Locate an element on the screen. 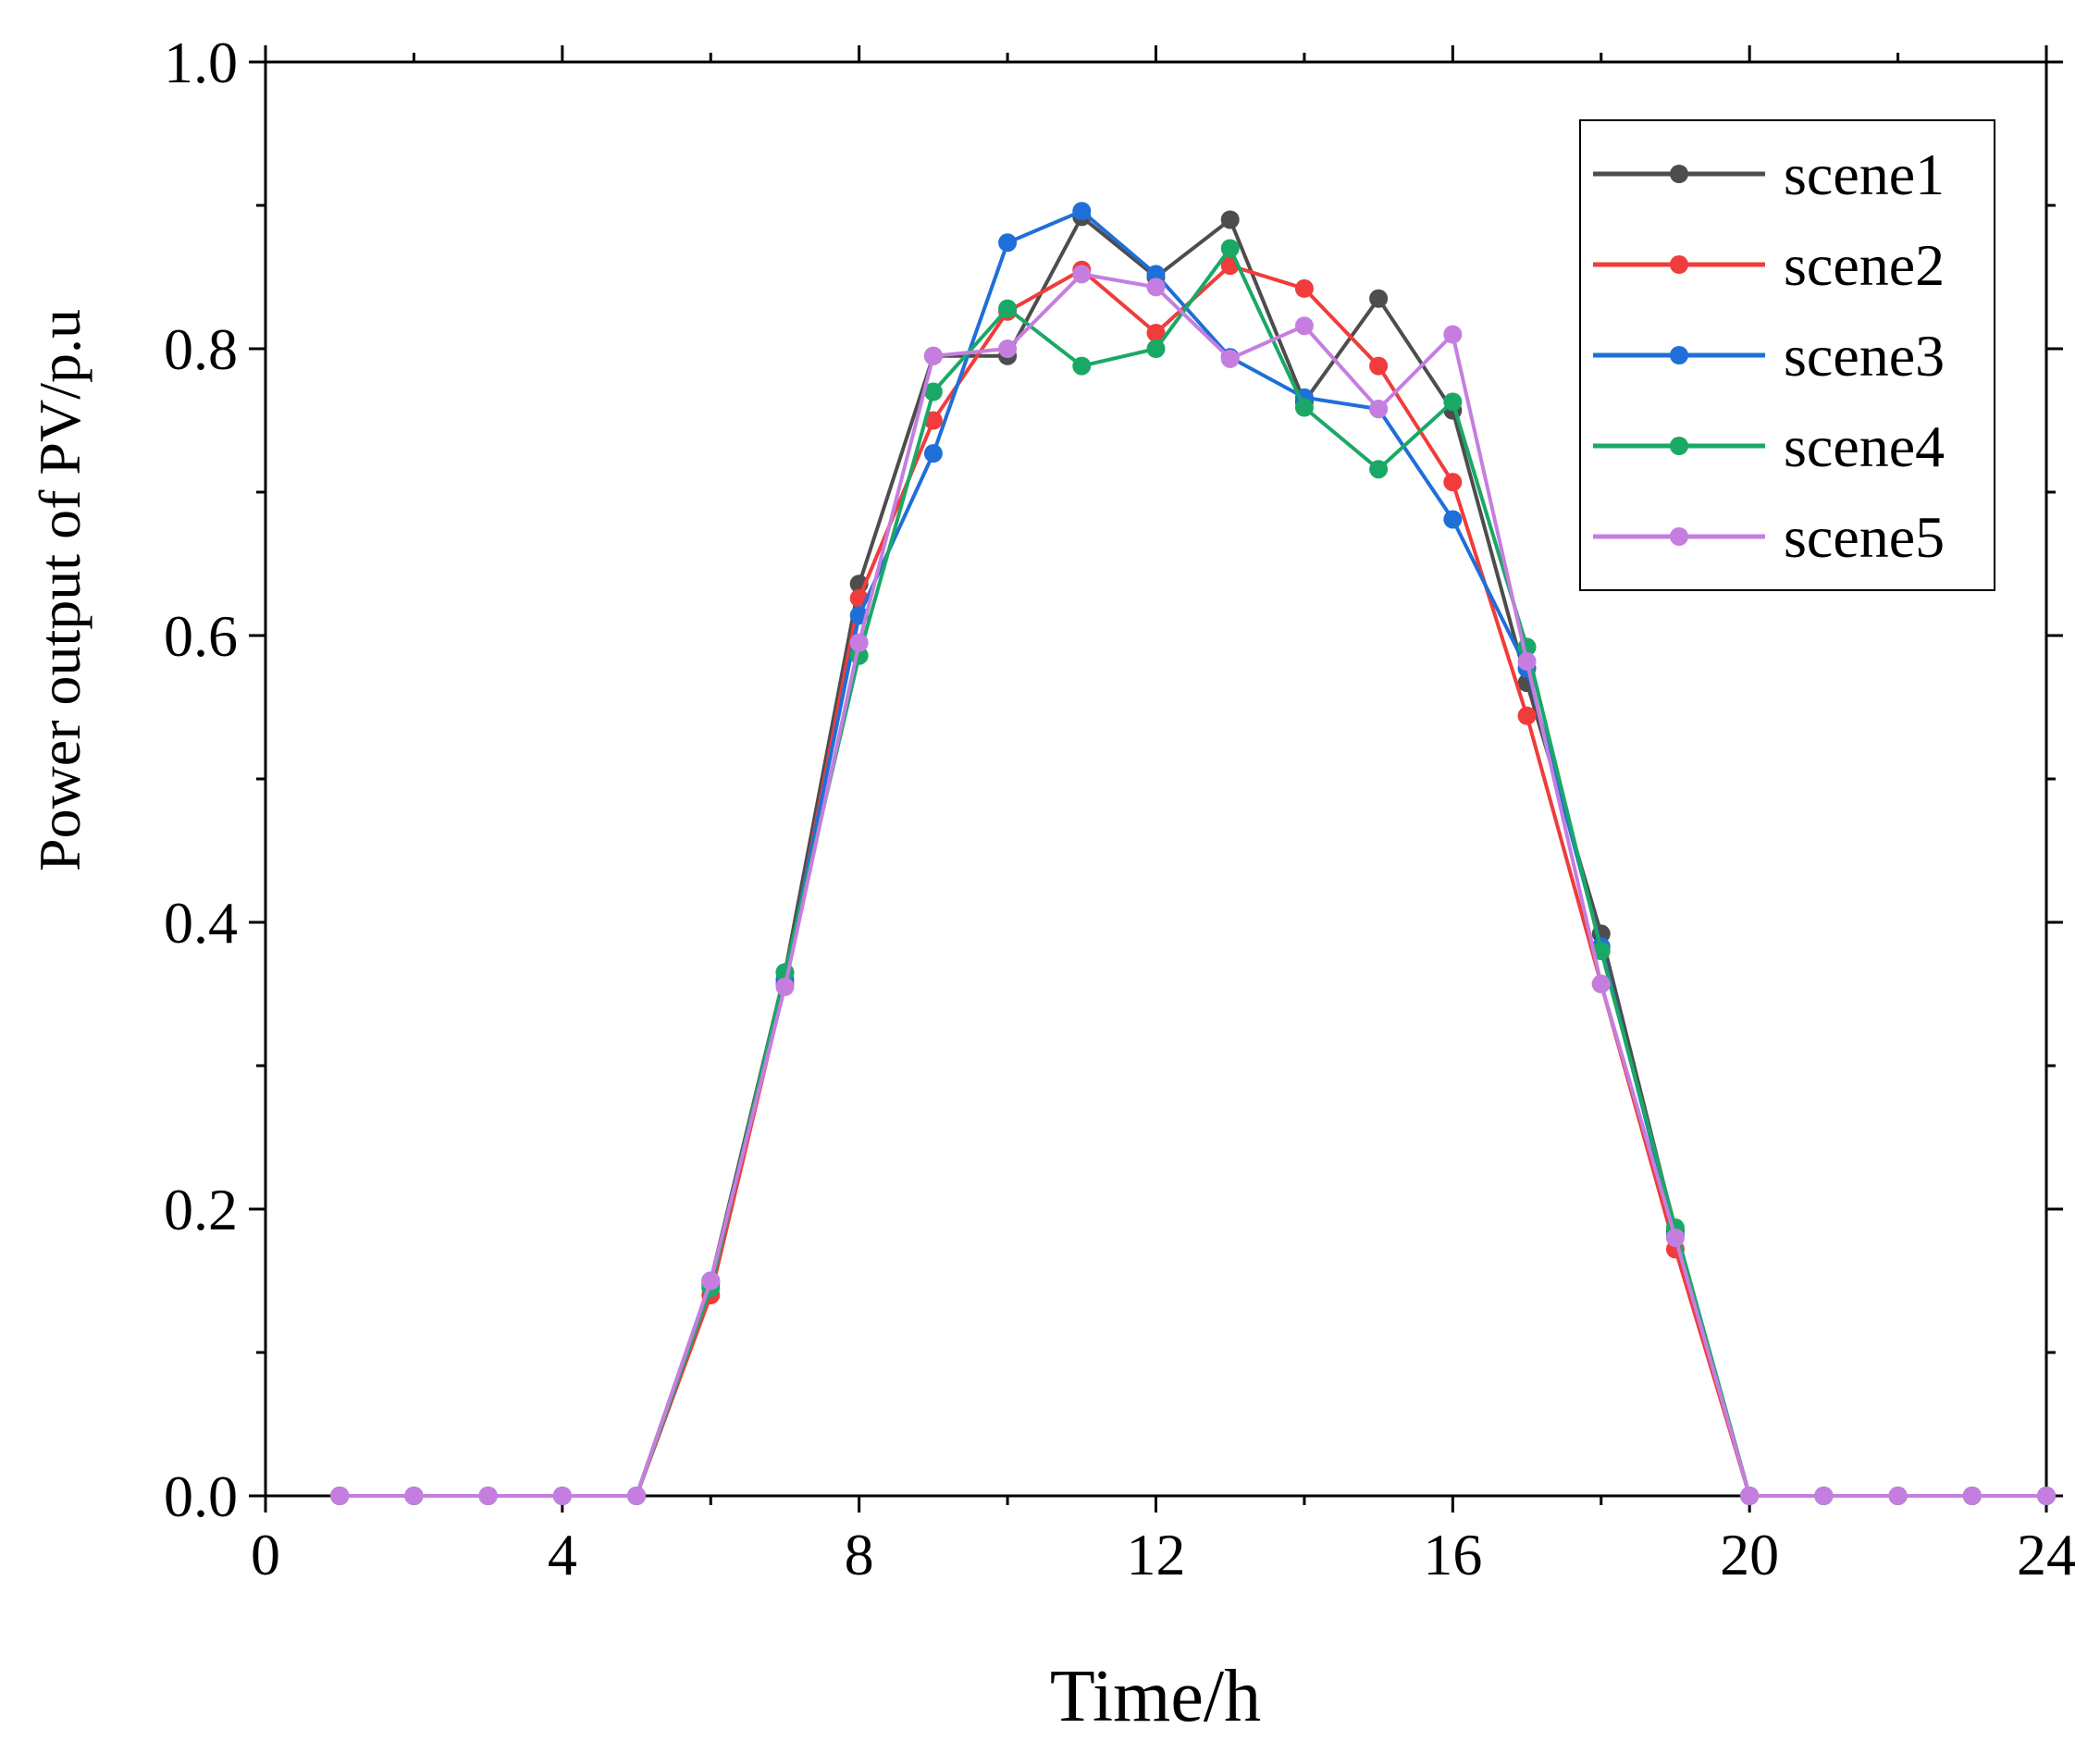 The width and height of the screenshot is (2100, 1741). legend: scene1 scene2 scene3 scene4 scene5 is located at coordinates (1787, 355).